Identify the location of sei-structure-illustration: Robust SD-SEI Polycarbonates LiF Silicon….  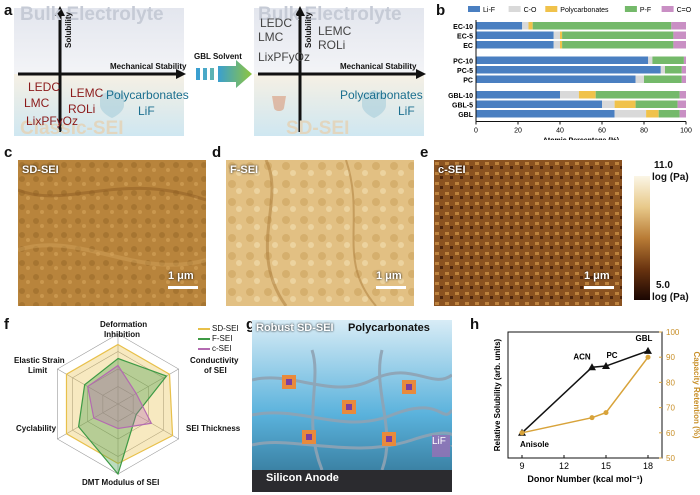
(352, 406).